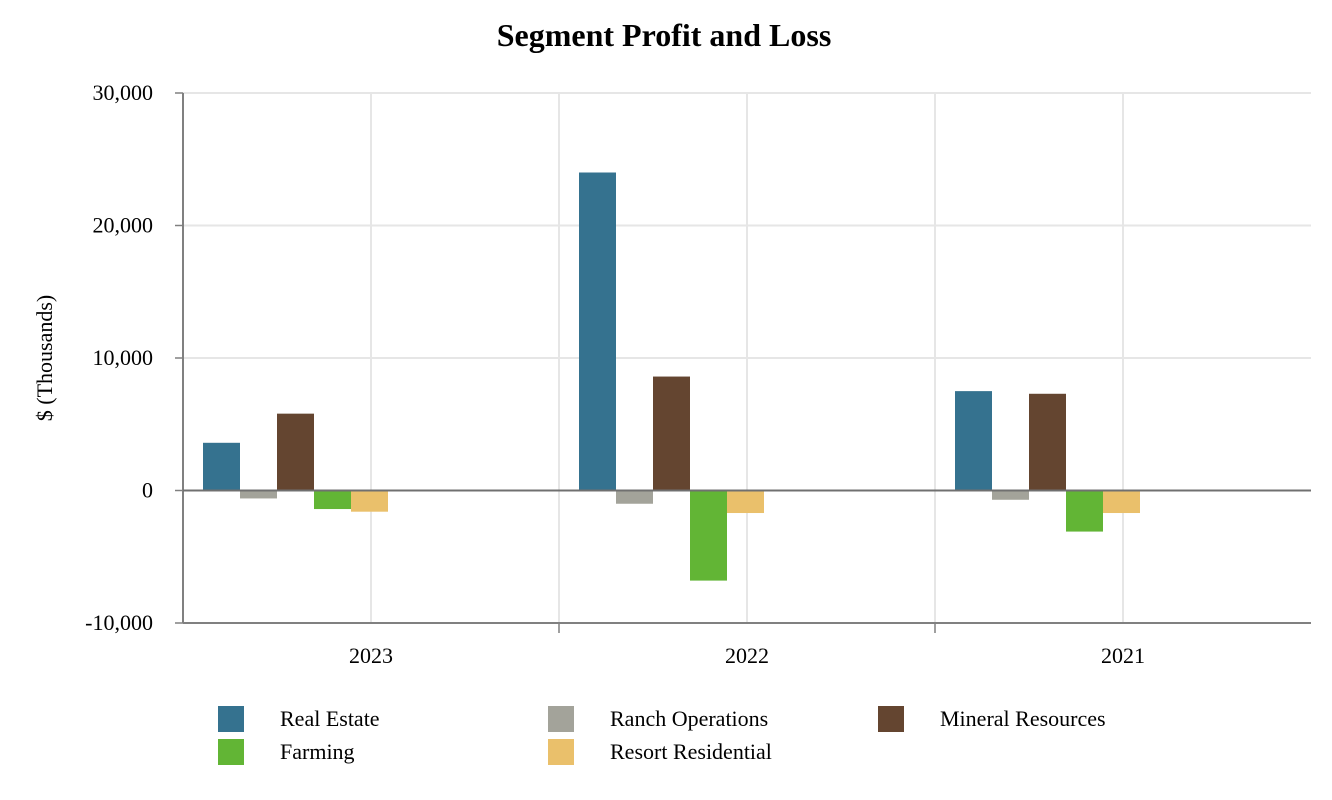  What do you see at coordinates (332, 500) in the screenshot?
I see `bar-farming-2023` at bounding box center [332, 500].